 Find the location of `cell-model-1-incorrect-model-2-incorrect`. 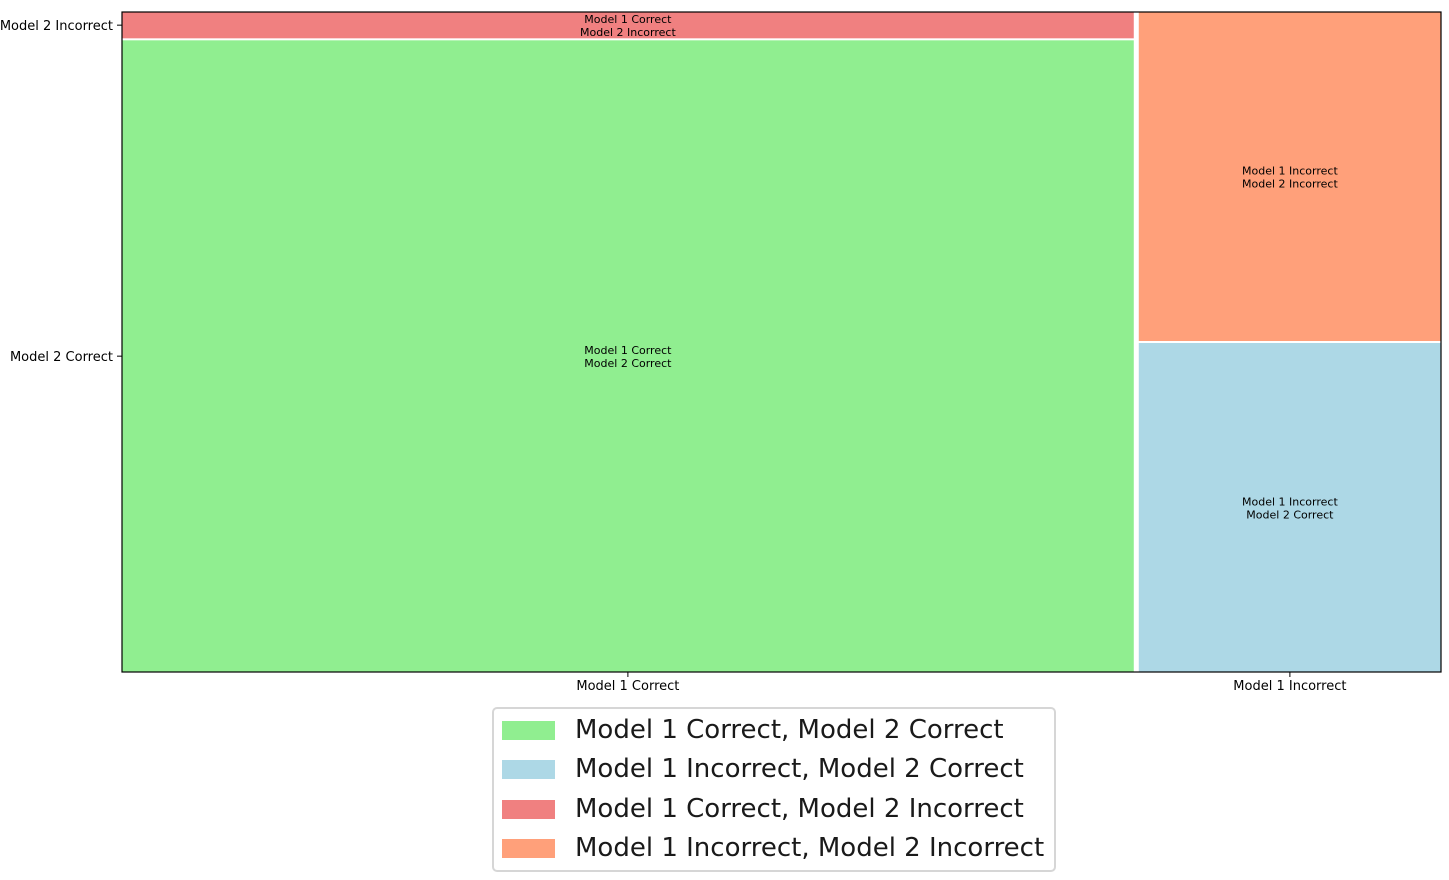

cell-model-1-incorrect-model-2-incorrect is located at coordinates (1289, 176).